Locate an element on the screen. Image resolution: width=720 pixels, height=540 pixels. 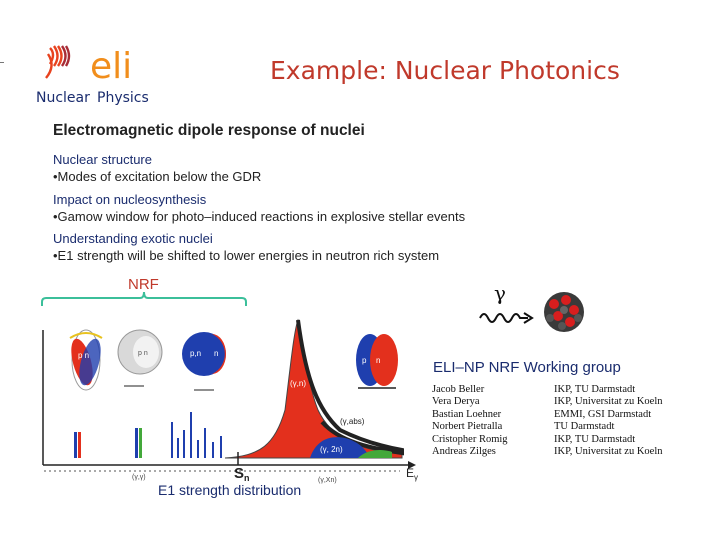
eli-np-logo: eli Nuclear Physics is located at coordinates (94, 76).